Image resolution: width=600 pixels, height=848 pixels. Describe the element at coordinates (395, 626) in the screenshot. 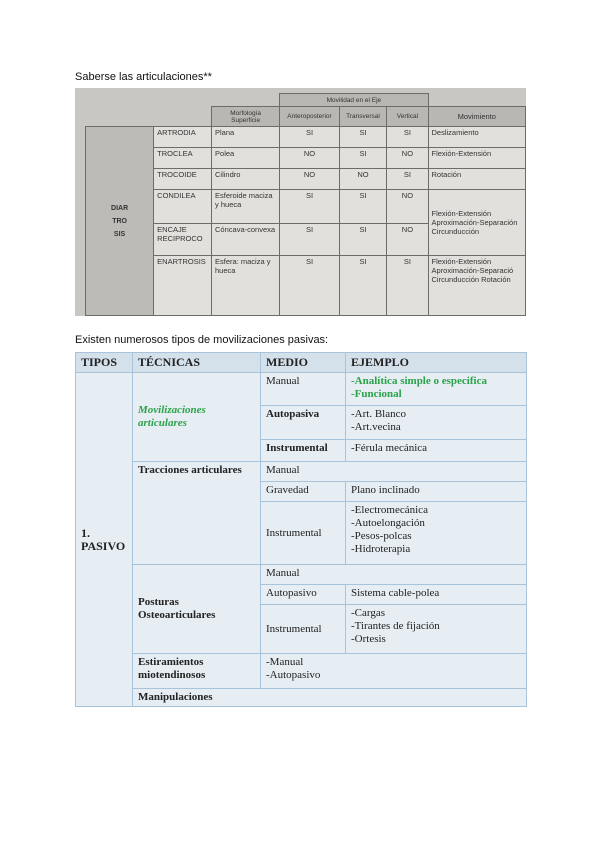

I see `ejemplo: -Tirantes de fijación` at that location.